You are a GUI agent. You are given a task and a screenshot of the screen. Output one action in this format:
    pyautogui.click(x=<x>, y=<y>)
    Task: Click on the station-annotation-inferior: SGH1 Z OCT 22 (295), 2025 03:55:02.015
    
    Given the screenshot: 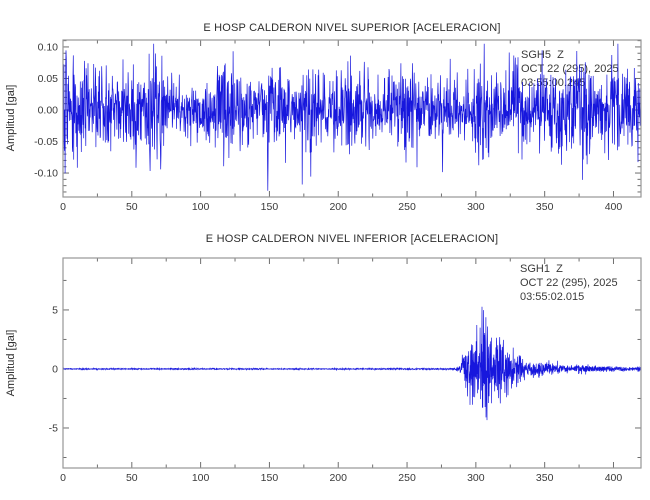 What is the action you would take?
    pyautogui.click(x=569, y=283)
    